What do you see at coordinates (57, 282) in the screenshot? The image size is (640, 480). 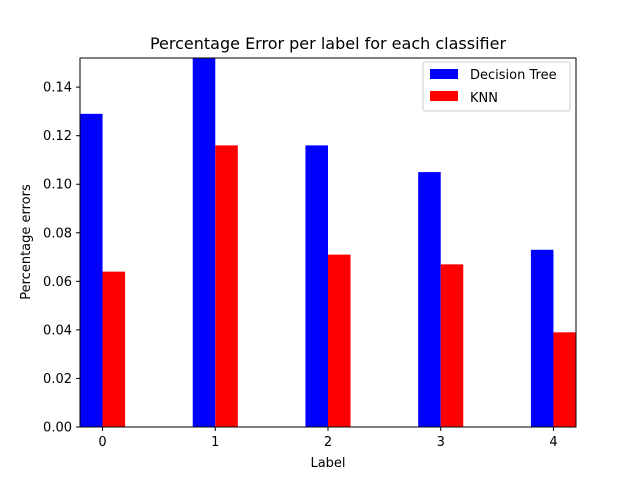 I see `y-tick-label: 0.06` at bounding box center [57, 282].